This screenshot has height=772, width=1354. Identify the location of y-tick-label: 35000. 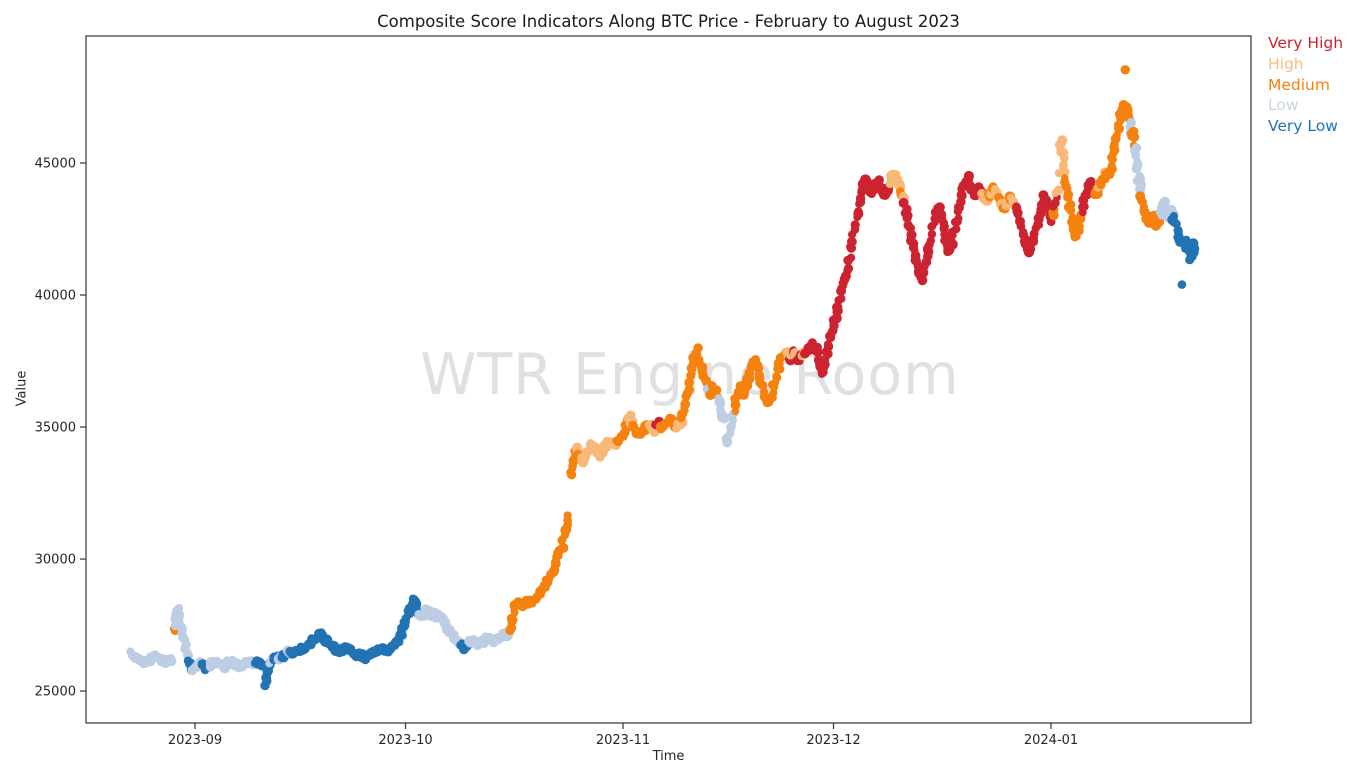
(55, 428).